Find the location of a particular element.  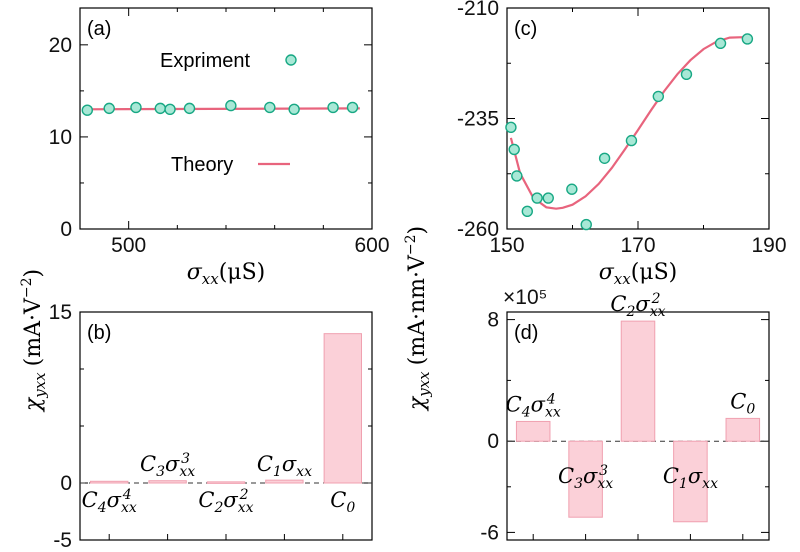

y-tick-label: -235 is located at coordinates (478, 119).